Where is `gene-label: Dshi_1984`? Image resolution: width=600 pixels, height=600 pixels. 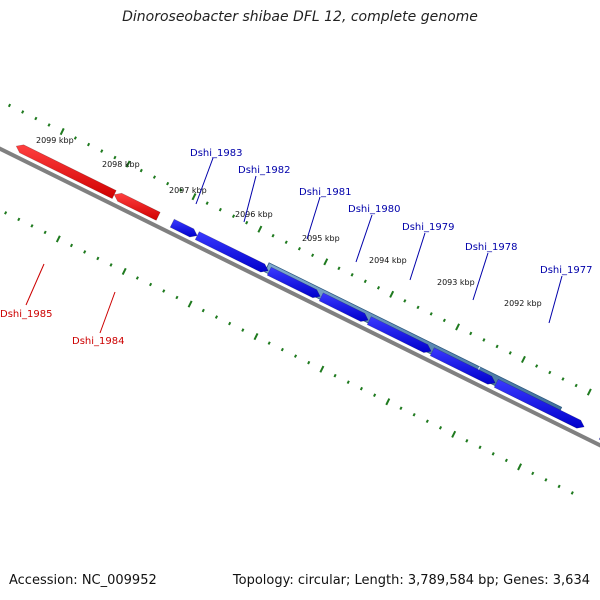
gene-label: Dshi_1984 is located at coordinates (98, 341).